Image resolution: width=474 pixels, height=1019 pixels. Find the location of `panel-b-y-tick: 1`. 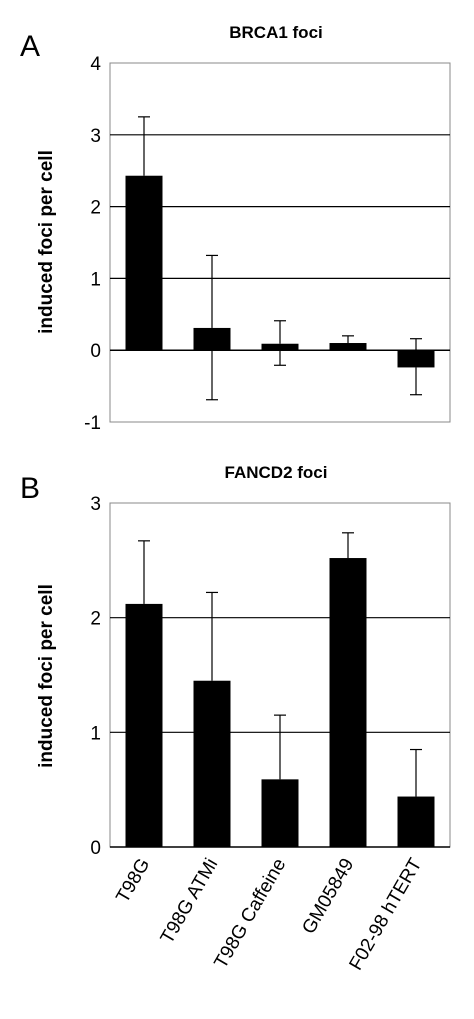

panel-b-y-tick: 1 is located at coordinates (95, 733).